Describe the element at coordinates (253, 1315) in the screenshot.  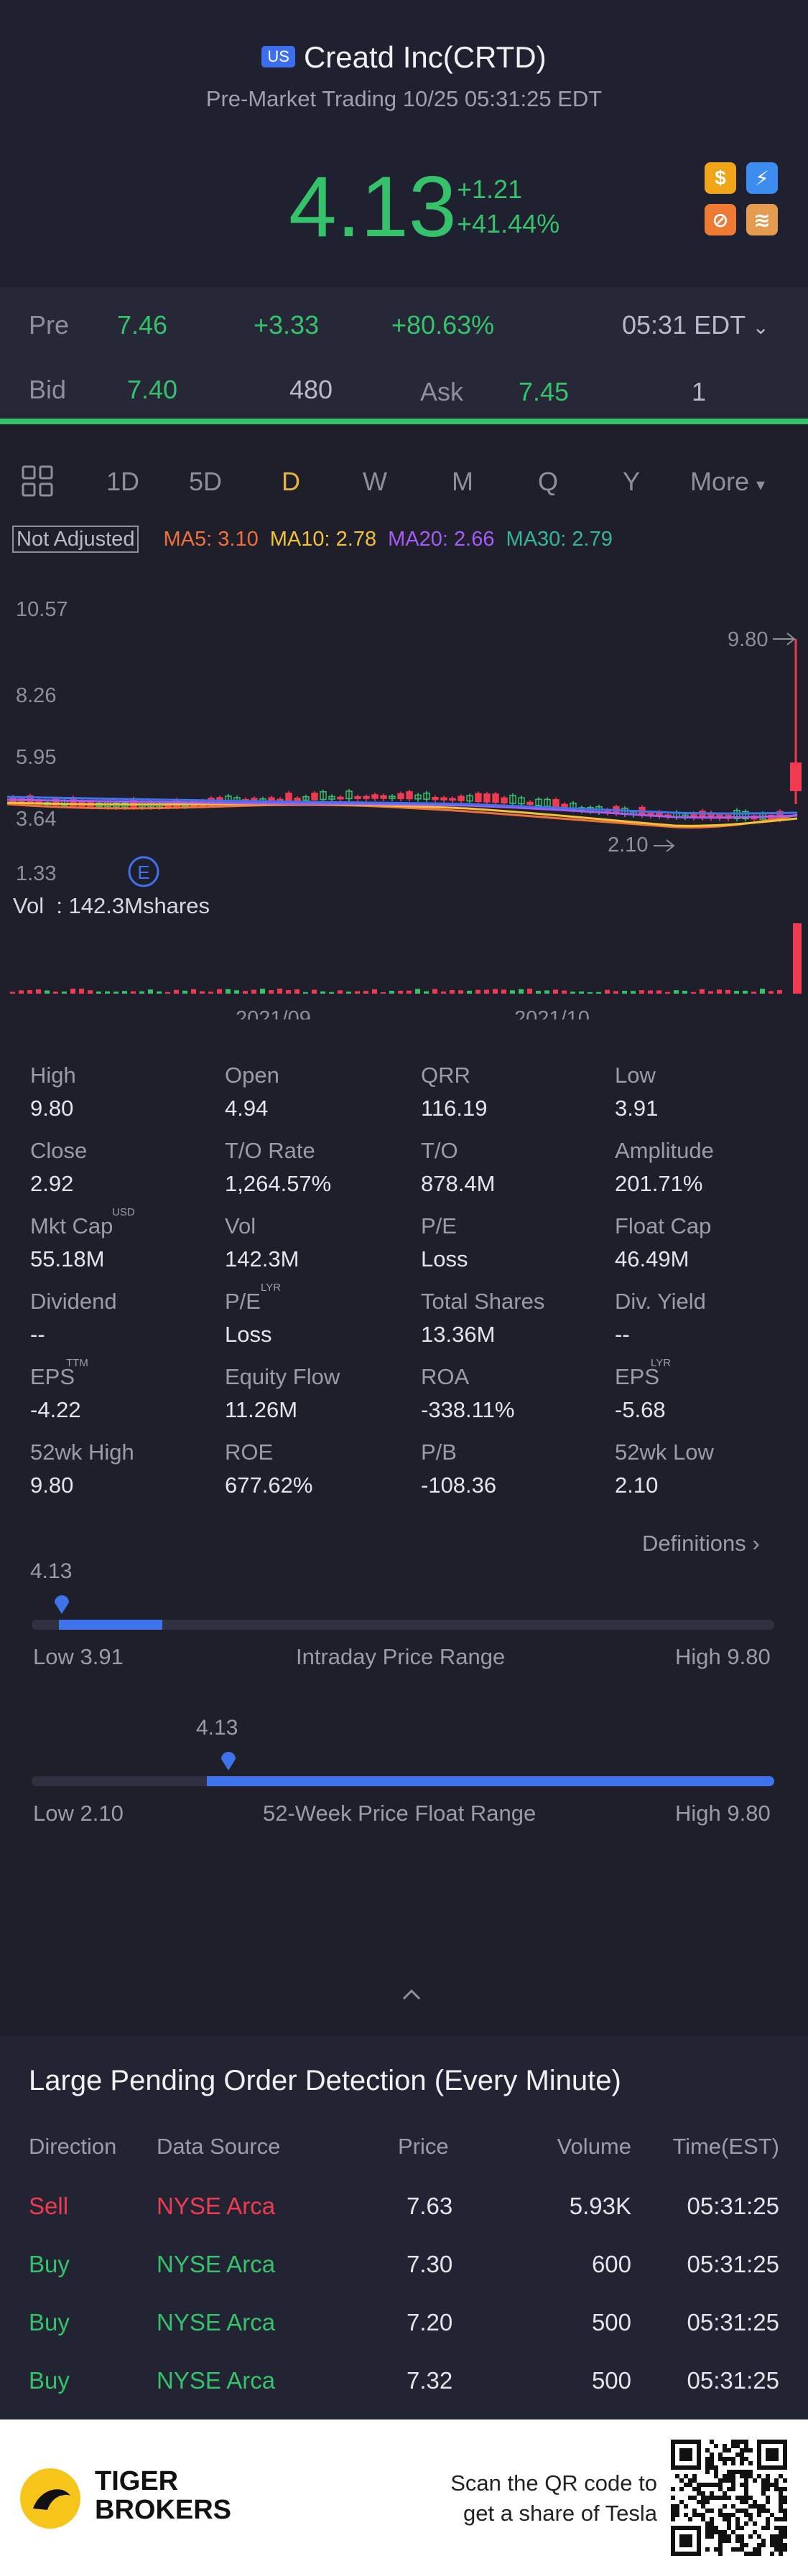
I see `stat-cell: P/E LYR Loss` at that location.